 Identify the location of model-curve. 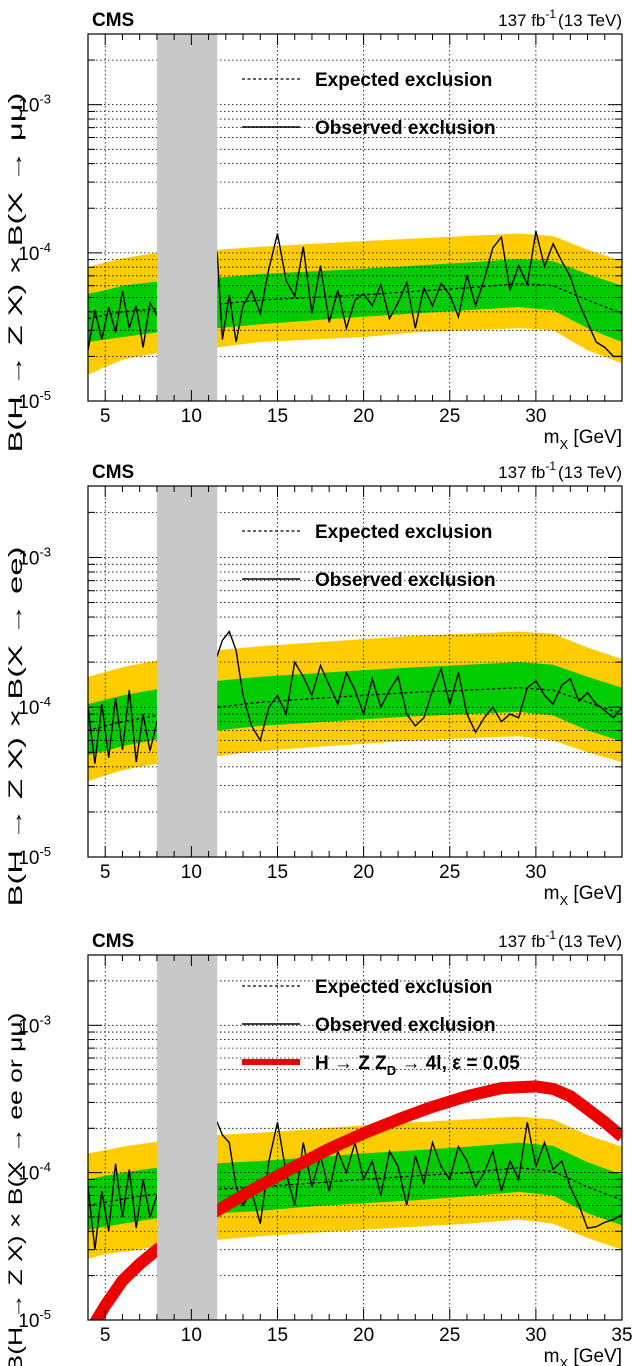
(355, 1200).